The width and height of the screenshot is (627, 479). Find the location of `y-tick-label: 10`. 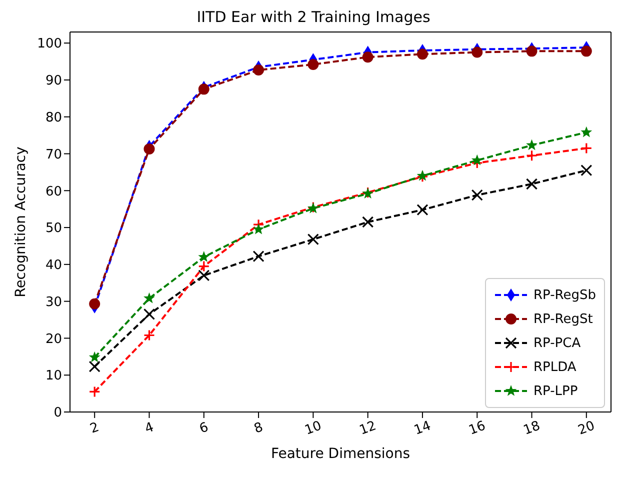

y-tick-label: 10 is located at coordinates (53, 376).